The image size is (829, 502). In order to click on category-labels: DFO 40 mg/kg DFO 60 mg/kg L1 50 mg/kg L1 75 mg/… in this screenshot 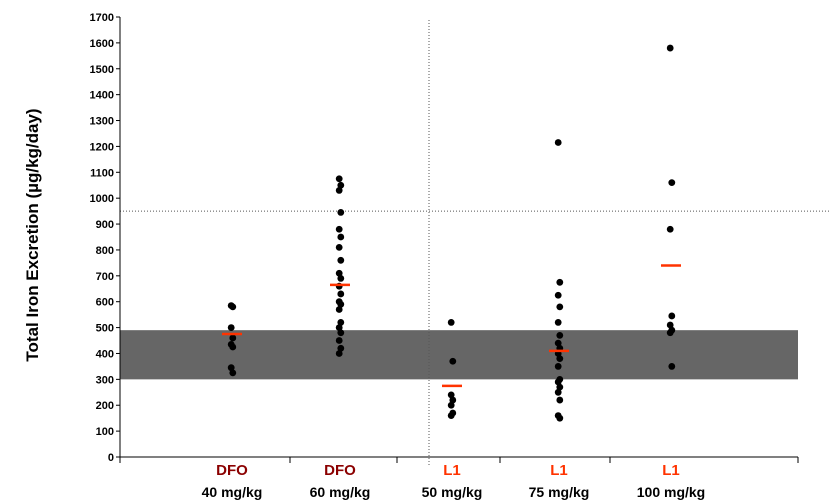, I will do `click(454, 481)`.